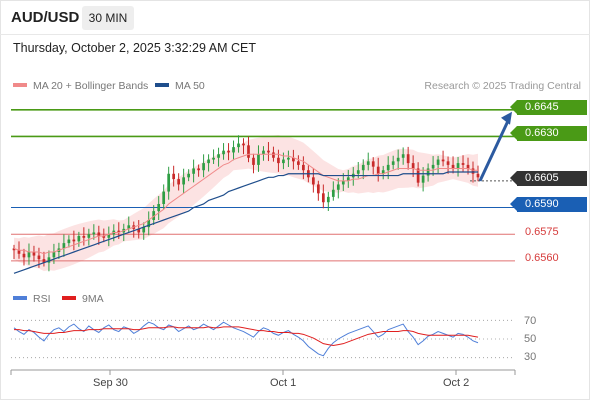 The height and width of the screenshot is (400, 590). I want to click on timeframe-button: 30 MIN, so click(108, 18).